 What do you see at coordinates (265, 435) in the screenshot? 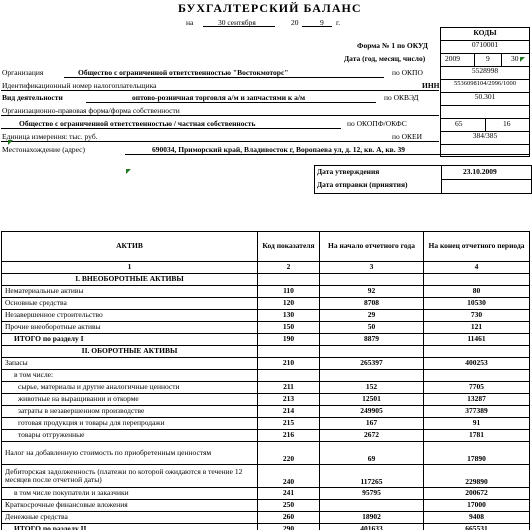
I see `table-row: товары отгруженные 216 2672 1781` at bounding box center [265, 435].